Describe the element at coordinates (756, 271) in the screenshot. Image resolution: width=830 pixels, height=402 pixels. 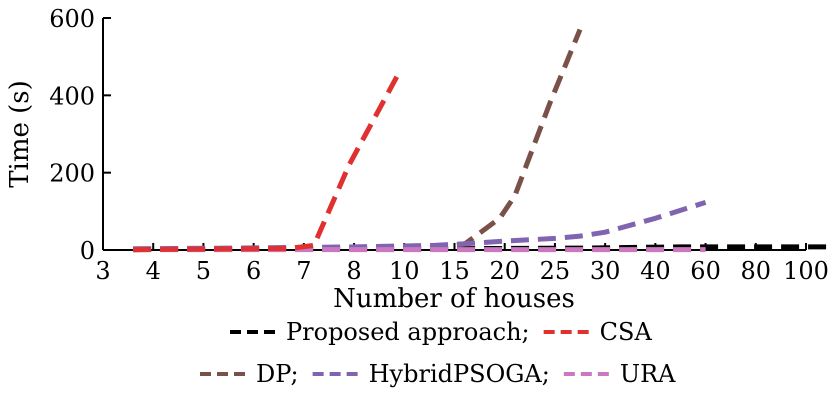
I see `x-tick-label: 80` at that location.